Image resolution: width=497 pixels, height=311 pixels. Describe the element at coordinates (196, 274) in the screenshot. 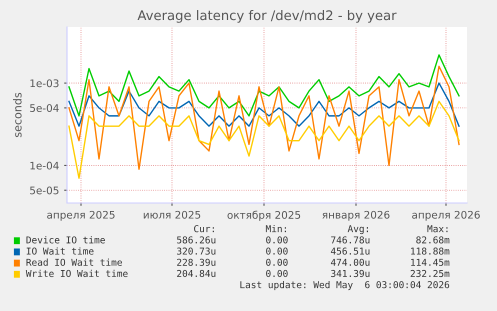

I see `text: 204.84u` at that location.